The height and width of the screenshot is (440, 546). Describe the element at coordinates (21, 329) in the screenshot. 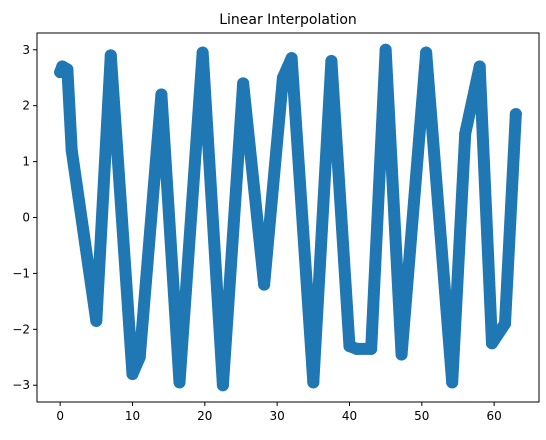

I see `y-tick-label: −2` at that location.